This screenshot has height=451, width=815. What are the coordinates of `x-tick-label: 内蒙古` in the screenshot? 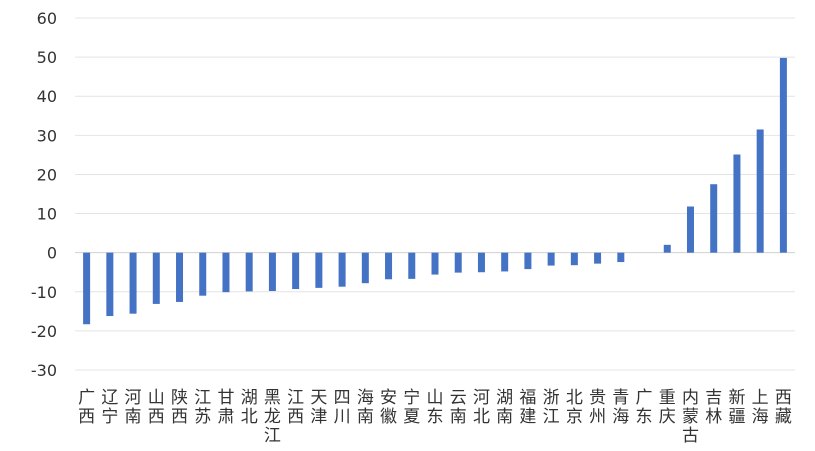 It's located at (690, 417).